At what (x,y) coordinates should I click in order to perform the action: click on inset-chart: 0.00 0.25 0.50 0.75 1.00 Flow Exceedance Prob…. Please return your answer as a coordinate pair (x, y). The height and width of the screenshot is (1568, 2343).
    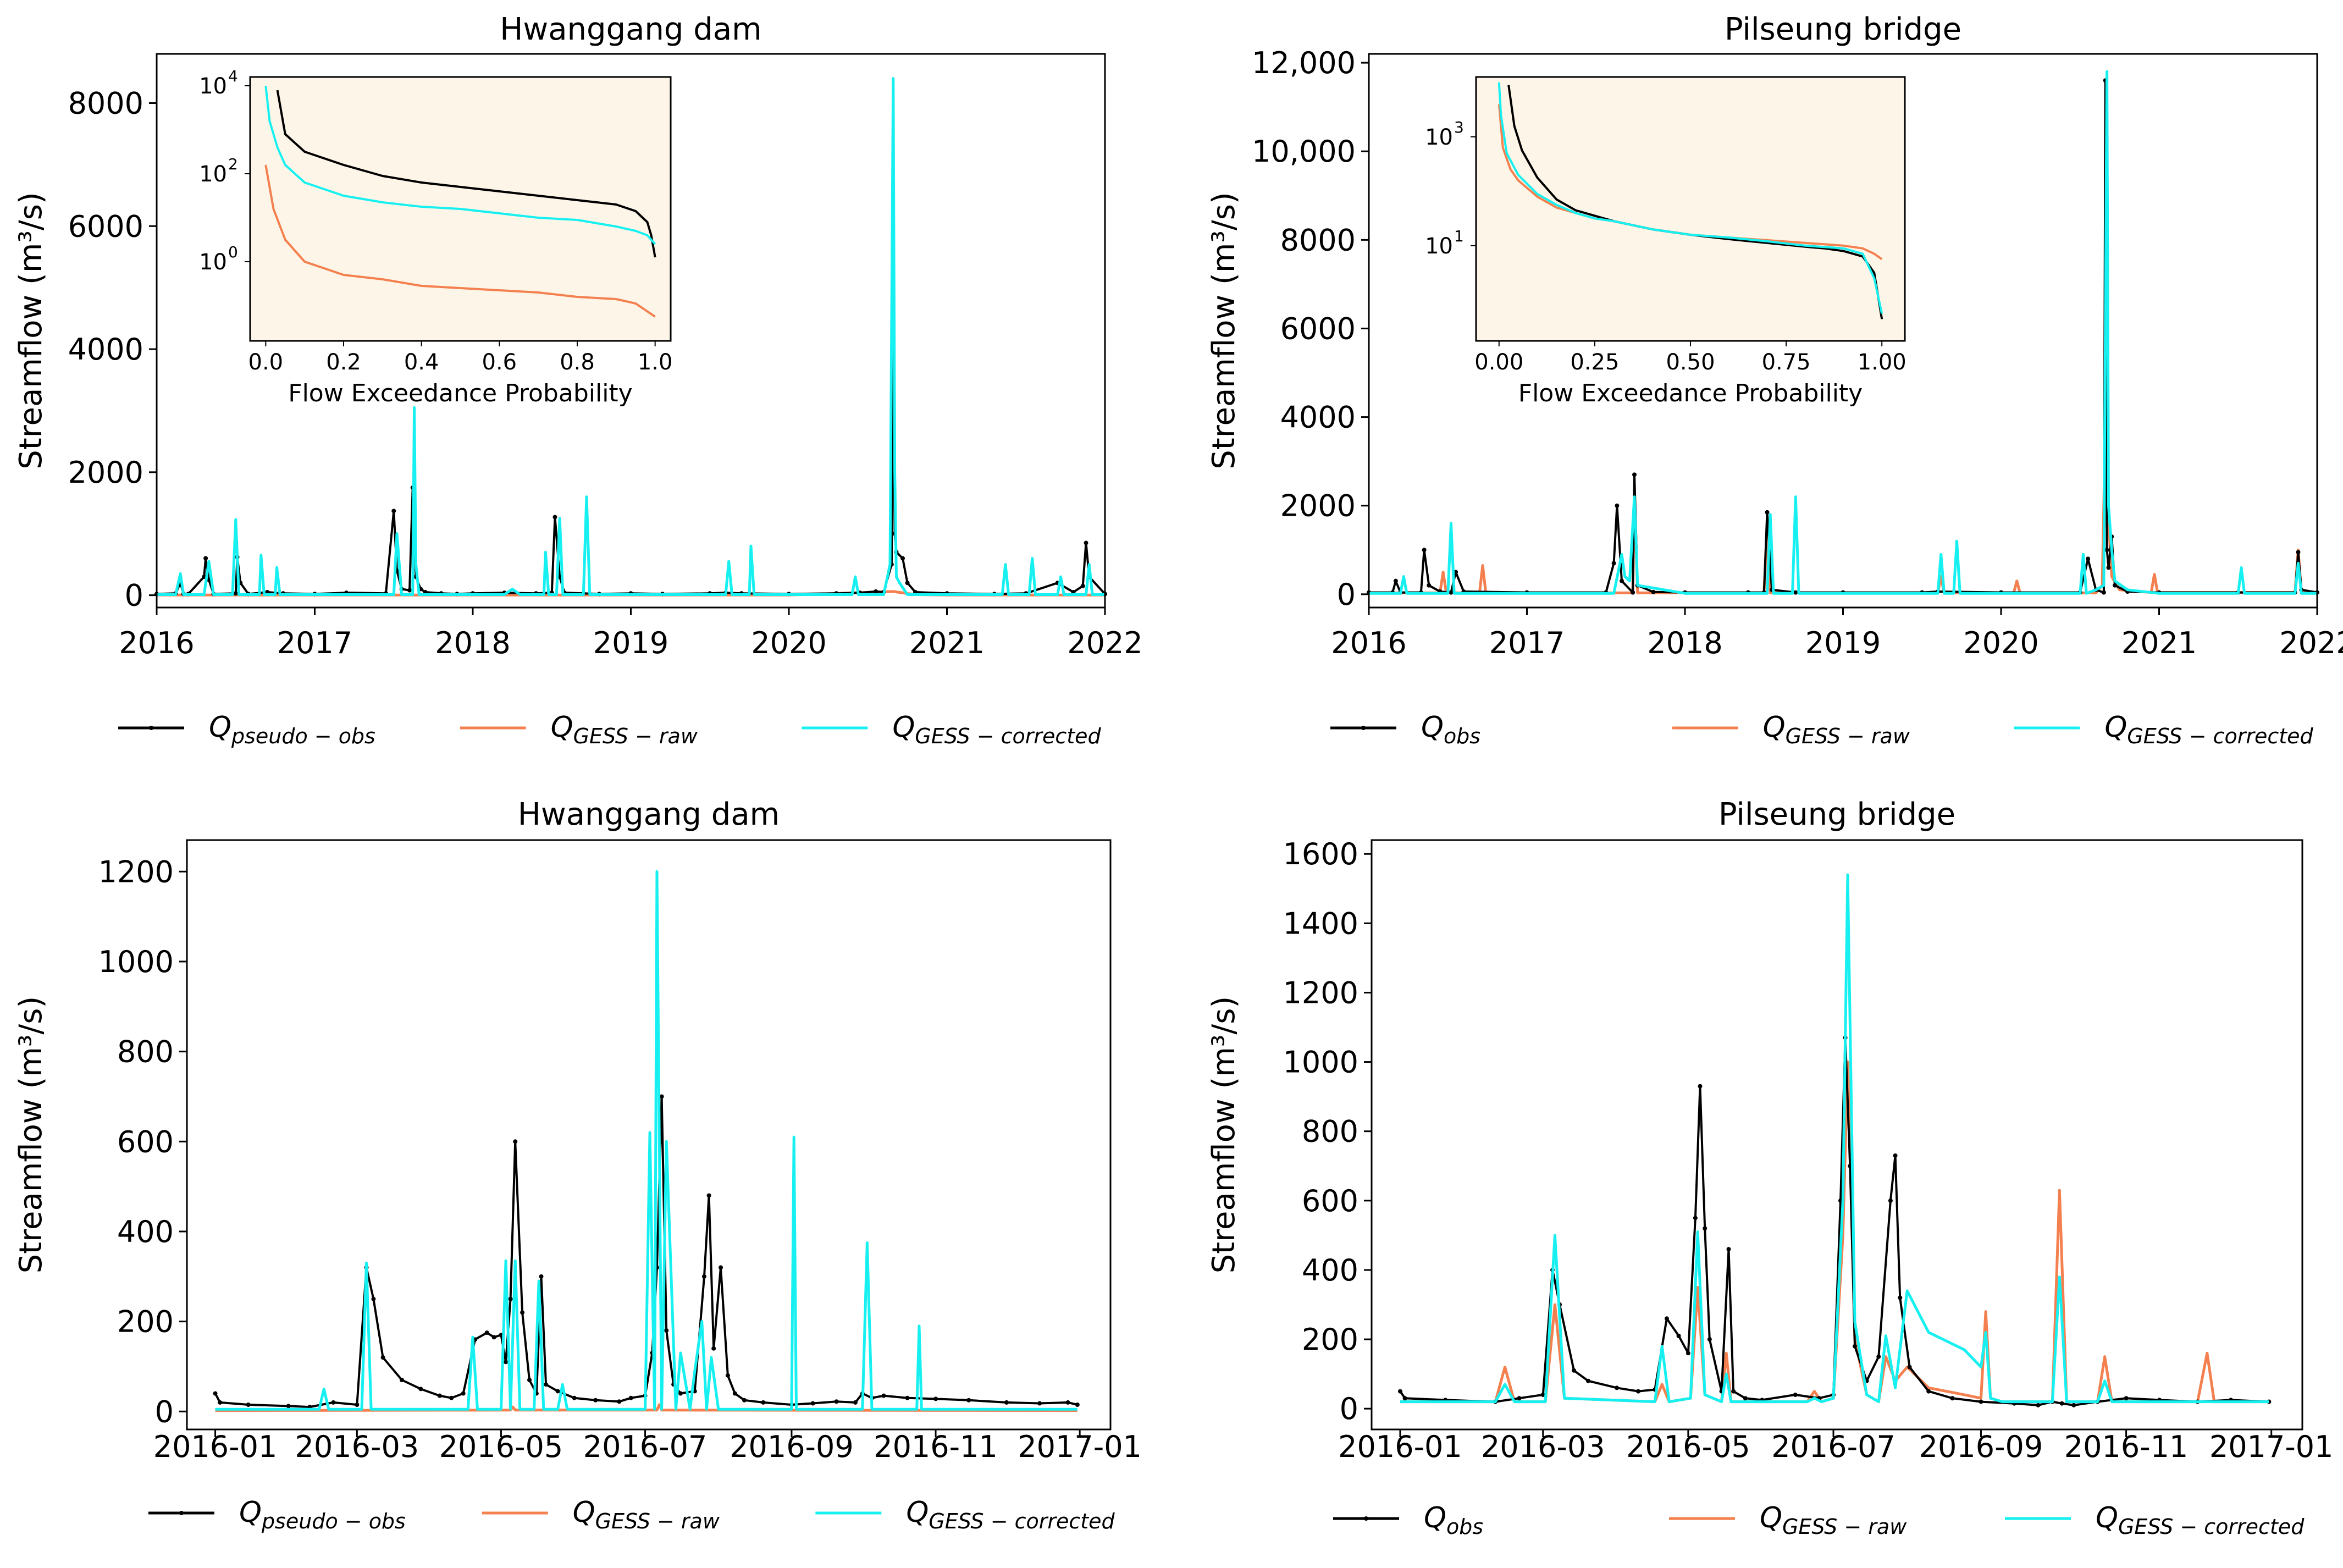
    Looking at the image, I should click on (1666, 242).